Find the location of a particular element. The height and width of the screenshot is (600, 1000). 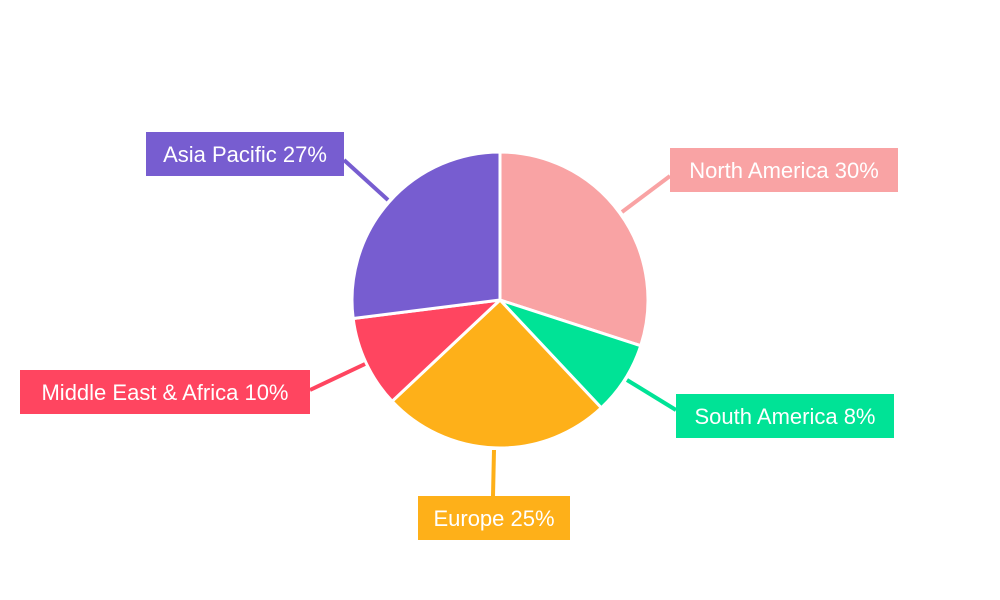

slice-label-middle-east-africa: Middle East & Africa 10% is located at coordinates (165, 392).